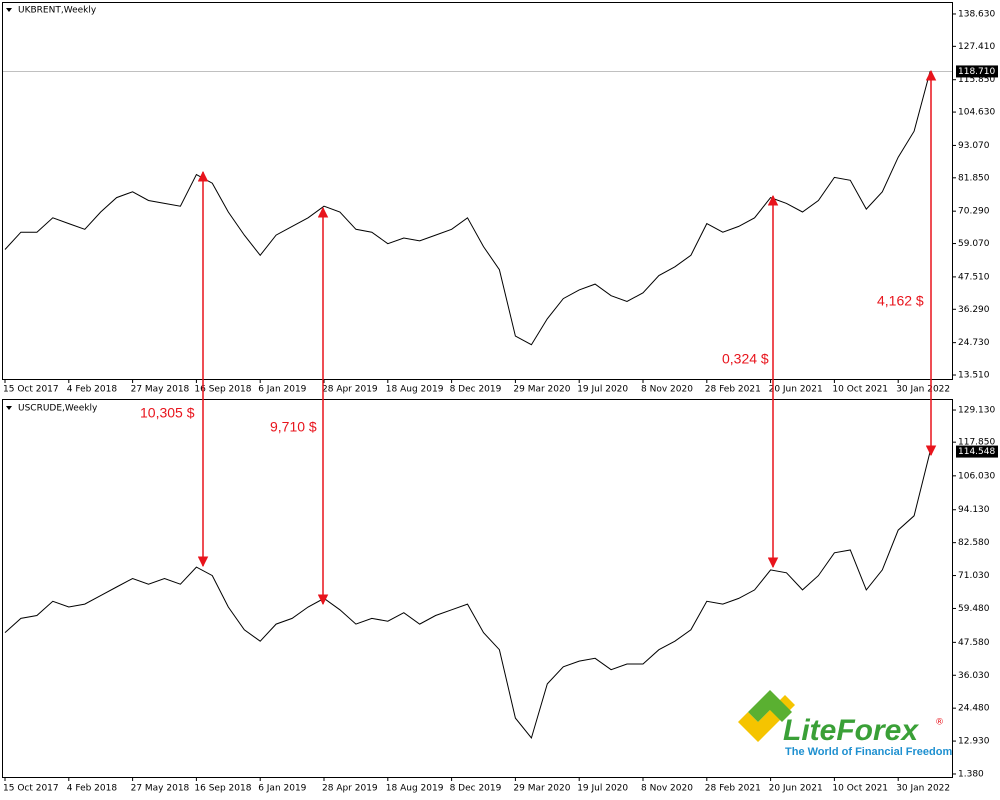  Describe the element at coordinates (745, 359) in the screenshot. I see `annotation: 0,324 $` at that location.